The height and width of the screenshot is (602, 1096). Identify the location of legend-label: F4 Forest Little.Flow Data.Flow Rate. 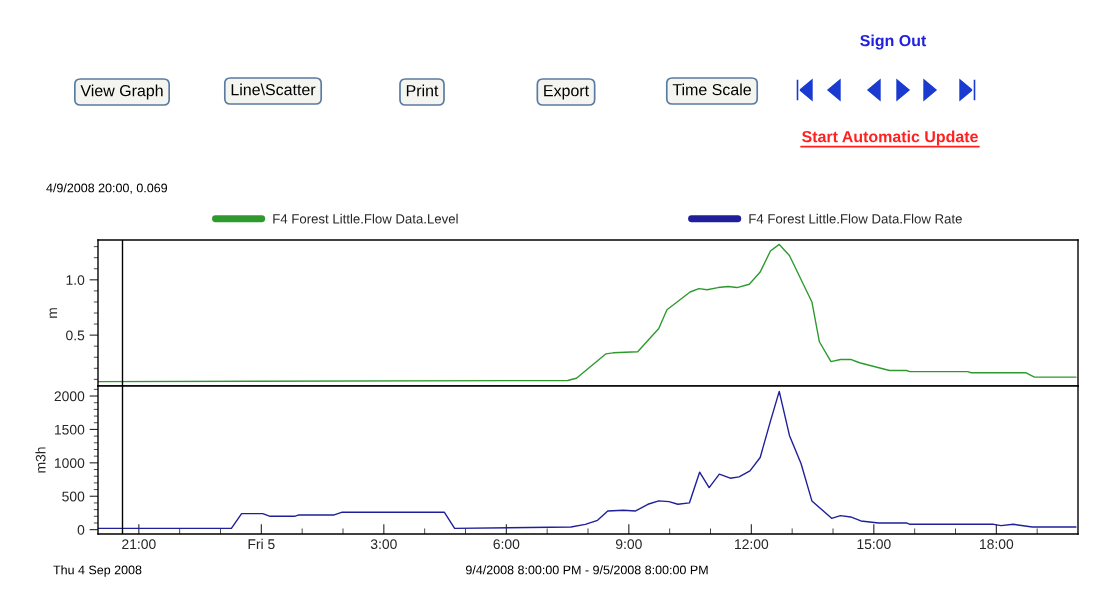
(855, 218).